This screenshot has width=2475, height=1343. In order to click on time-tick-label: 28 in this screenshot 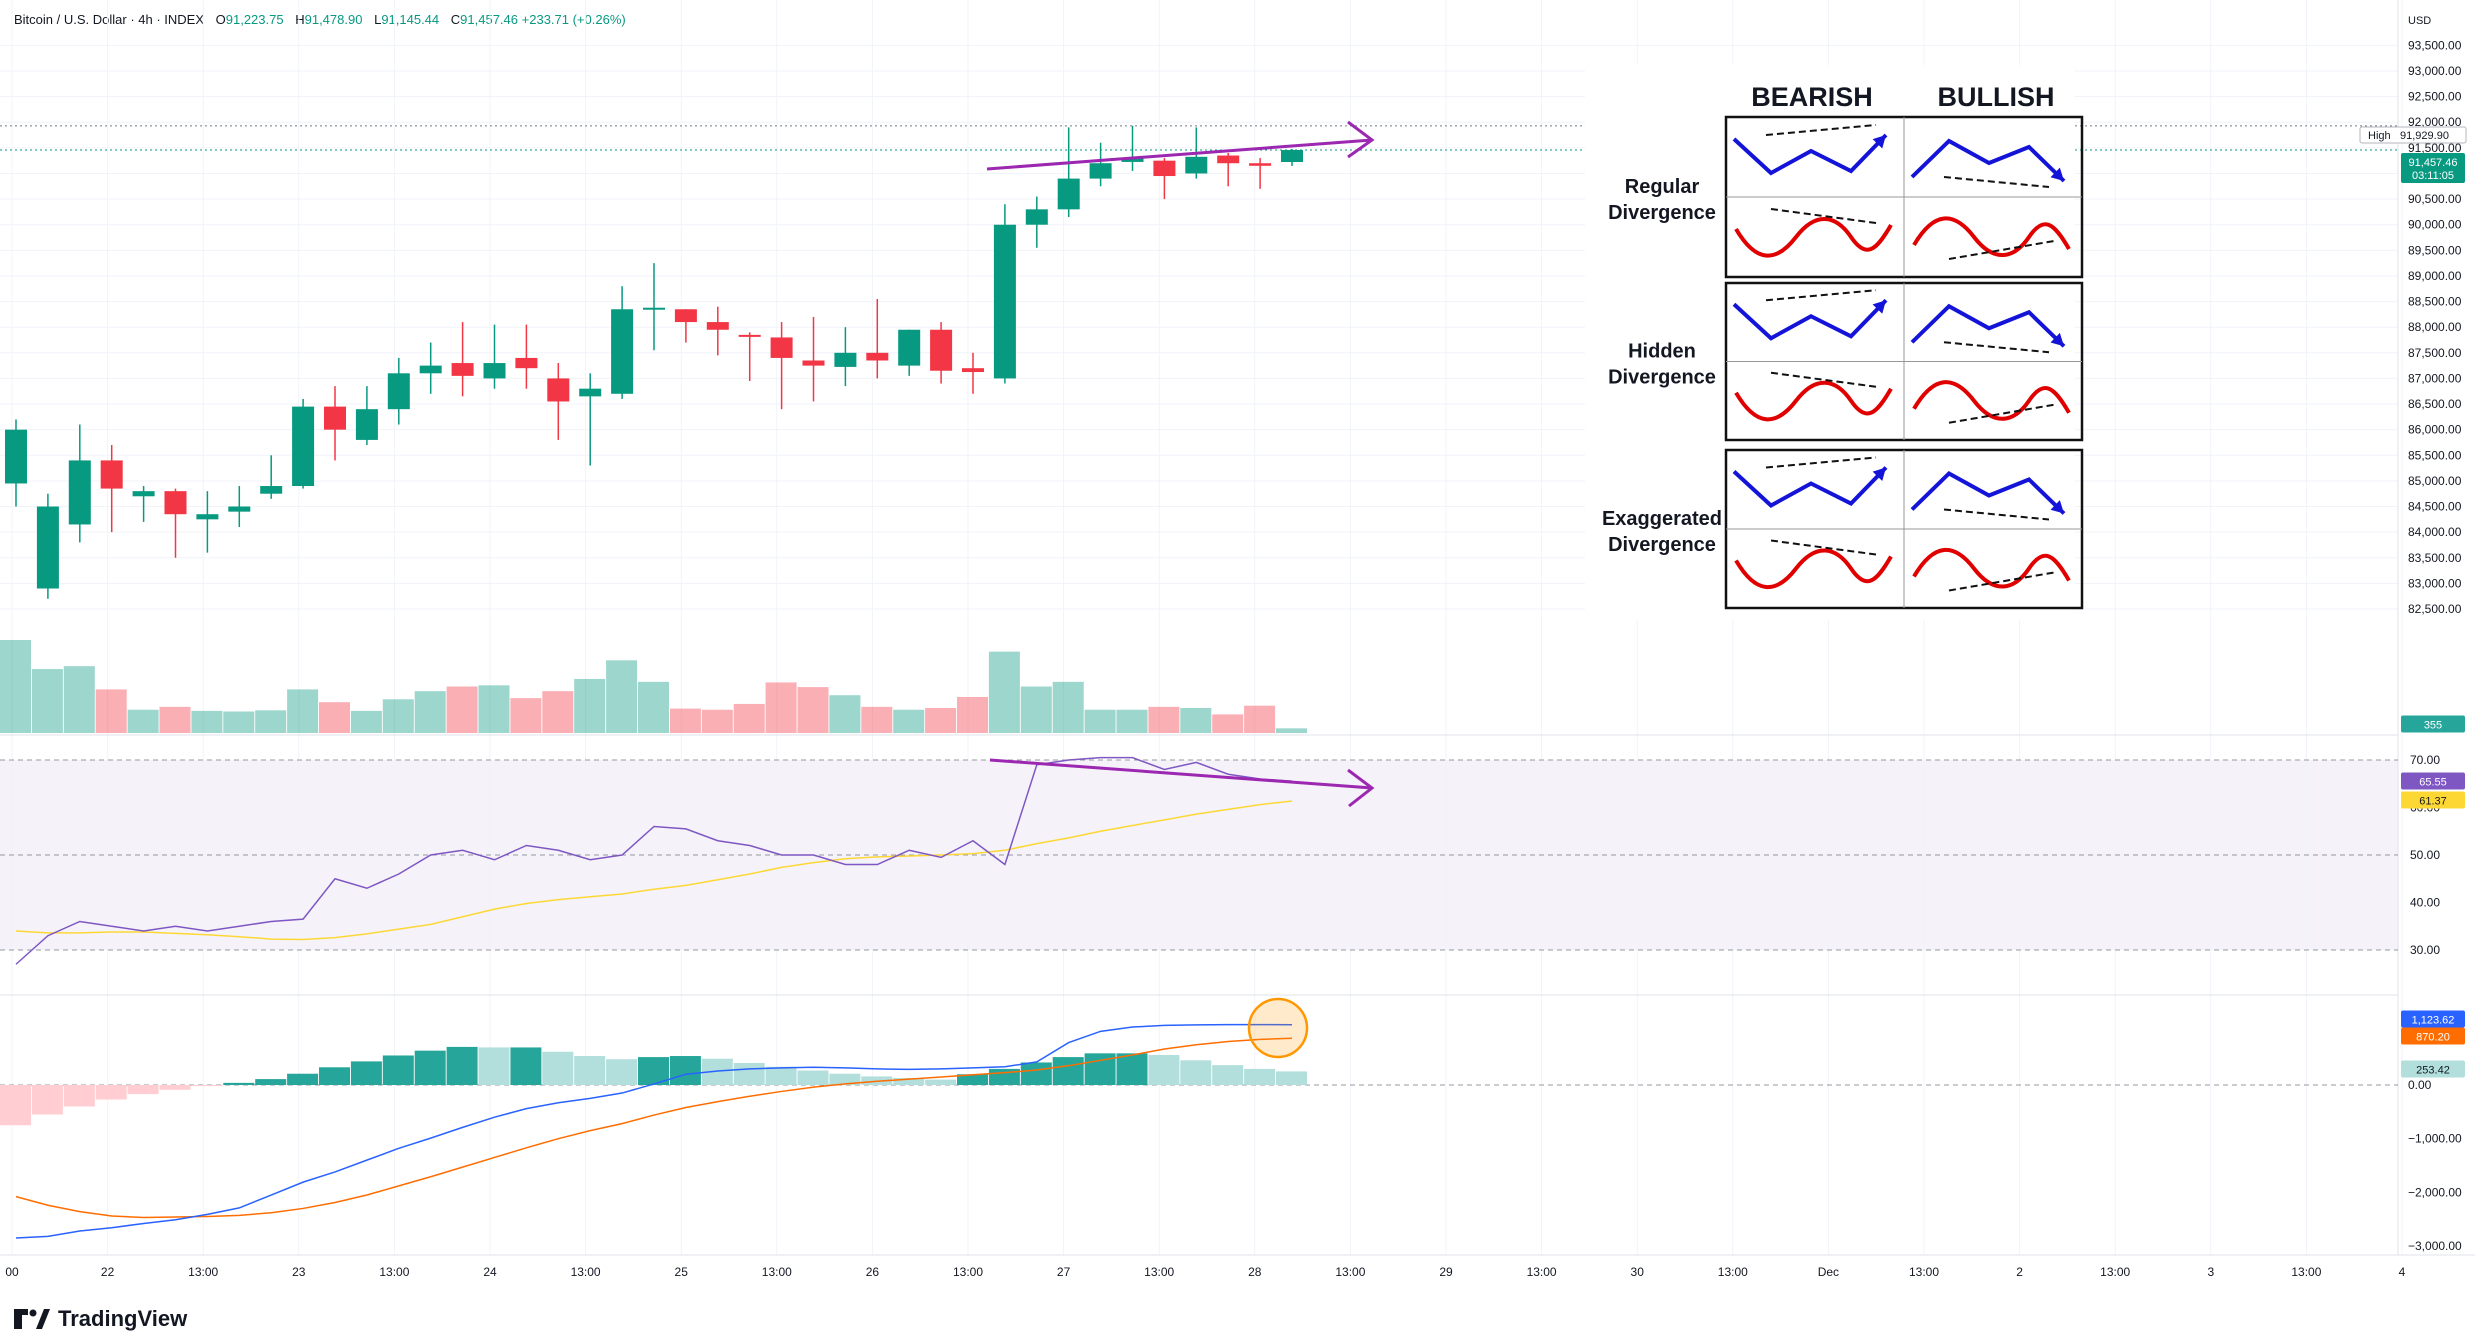, I will do `click(1255, 1272)`.